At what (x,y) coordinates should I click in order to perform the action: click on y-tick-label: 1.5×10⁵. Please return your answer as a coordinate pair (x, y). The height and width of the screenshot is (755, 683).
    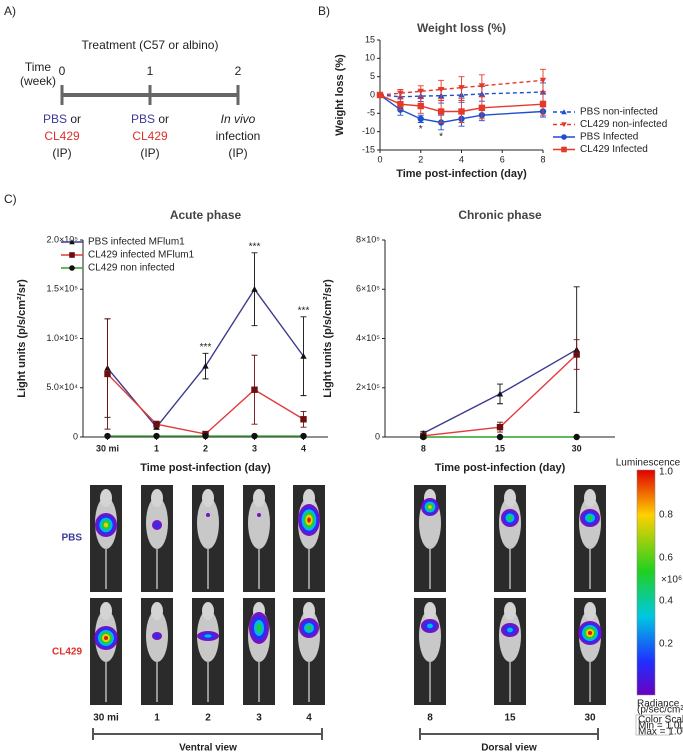
    Looking at the image, I should click on (62, 289).